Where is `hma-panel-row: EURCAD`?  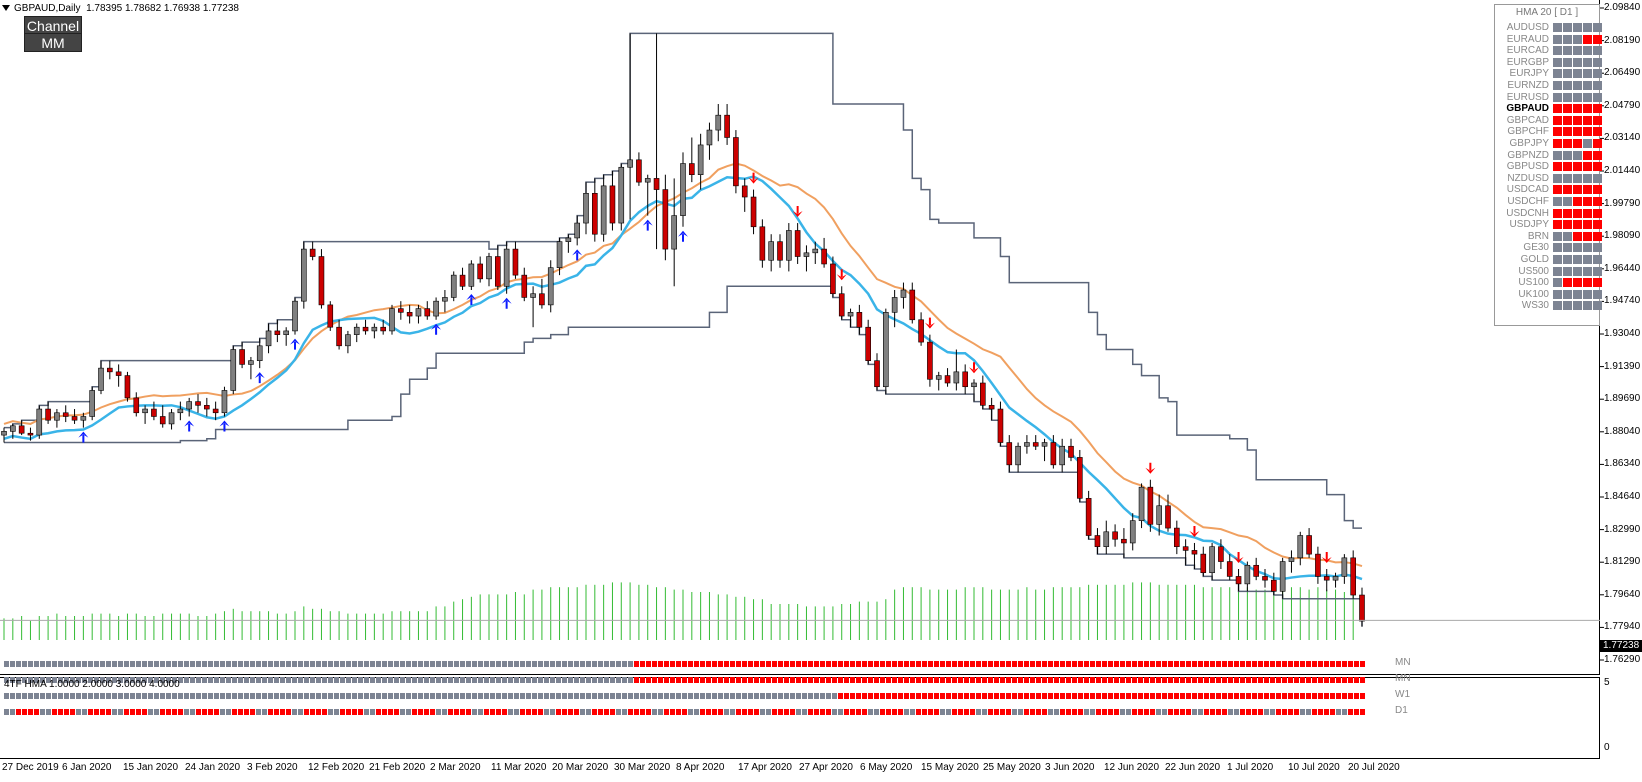 hma-panel-row: EURCAD is located at coordinates (1549, 51).